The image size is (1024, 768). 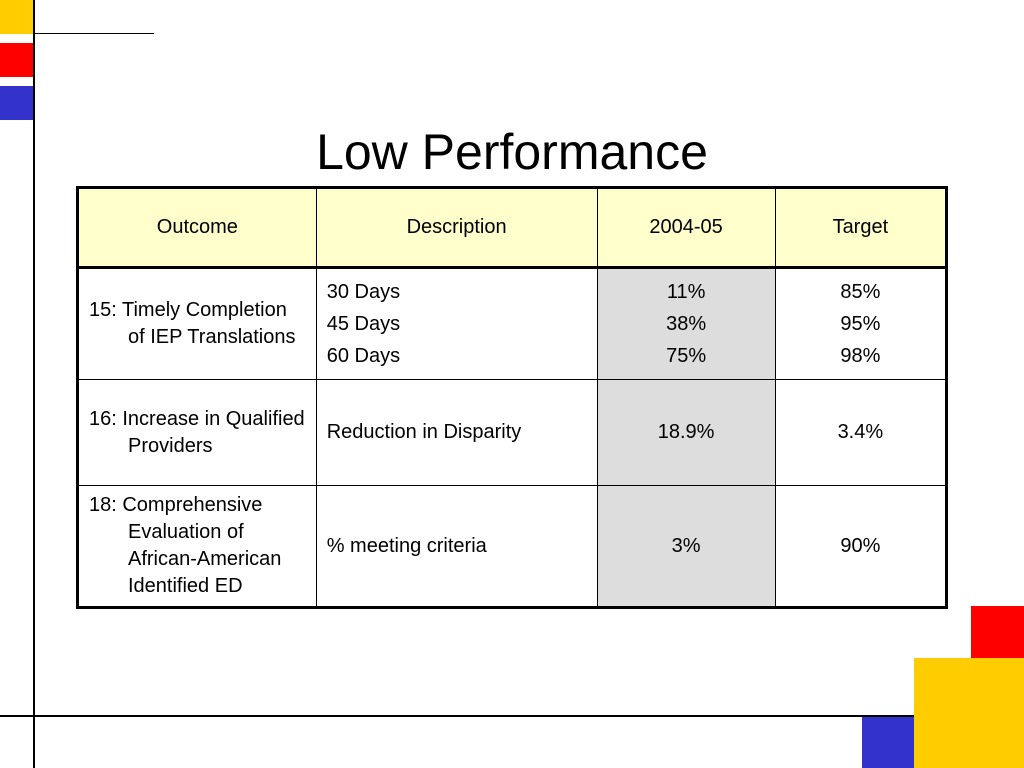 What do you see at coordinates (456, 228) in the screenshot?
I see `header-description: Description` at bounding box center [456, 228].